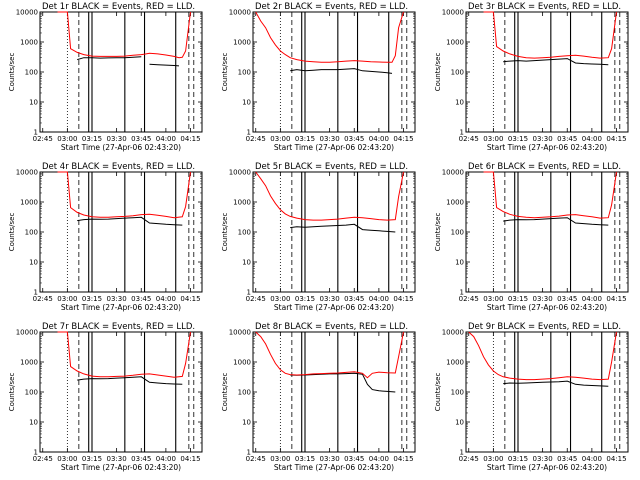 The image size is (640, 480). What do you see at coordinates (118, 7) in the screenshot?
I see `panel-title: Det 1r BLACK = Events, RED = LLD.` at bounding box center [118, 7].